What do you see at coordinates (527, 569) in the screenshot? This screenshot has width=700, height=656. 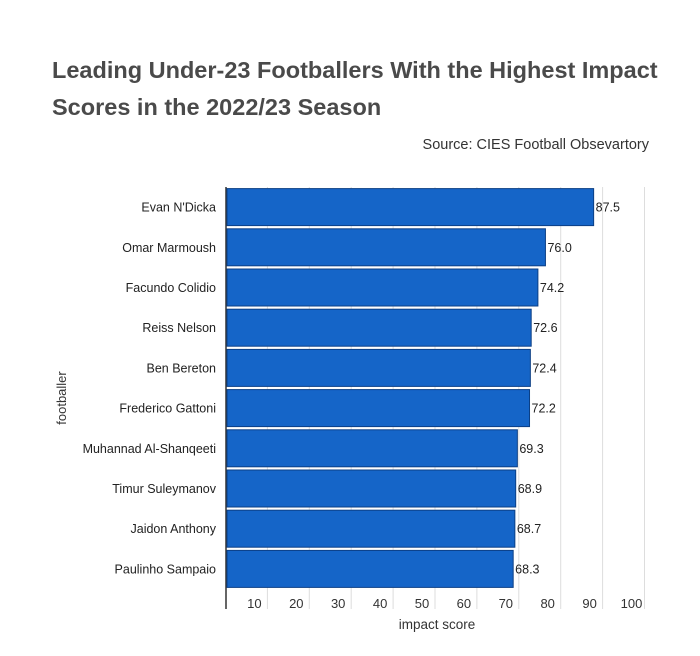 I see `bar-value-label: 68.3` at bounding box center [527, 569].